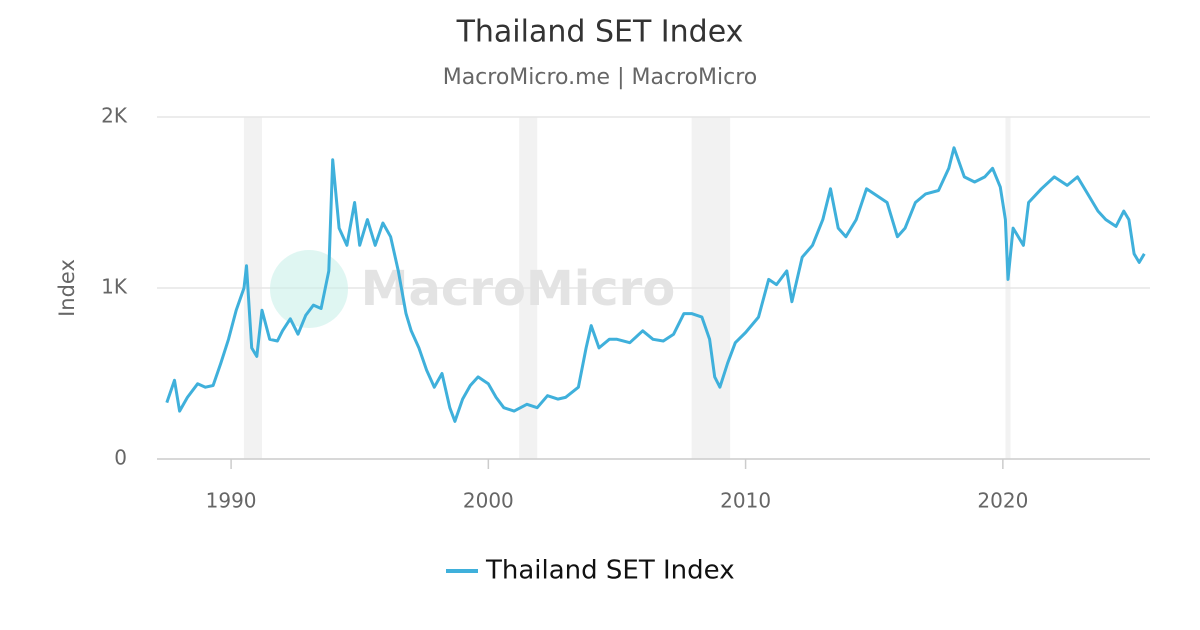  I want to click on y-axis-label: Index, so click(67, 288).